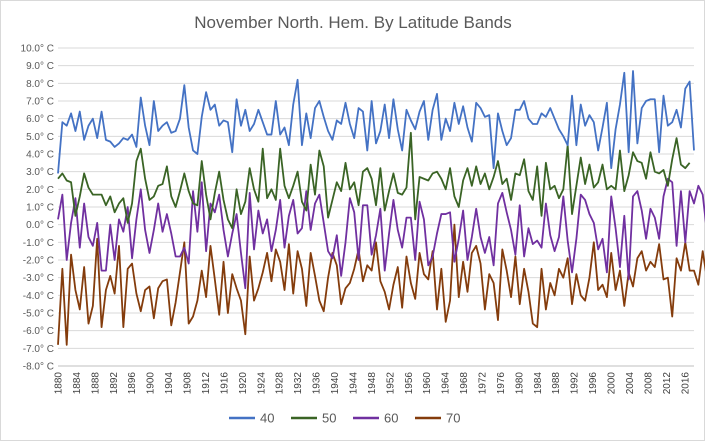 The width and height of the screenshot is (705, 442). Describe the element at coordinates (40, 172) in the screenshot. I see `y-tick-label: 3.0° C` at that location.